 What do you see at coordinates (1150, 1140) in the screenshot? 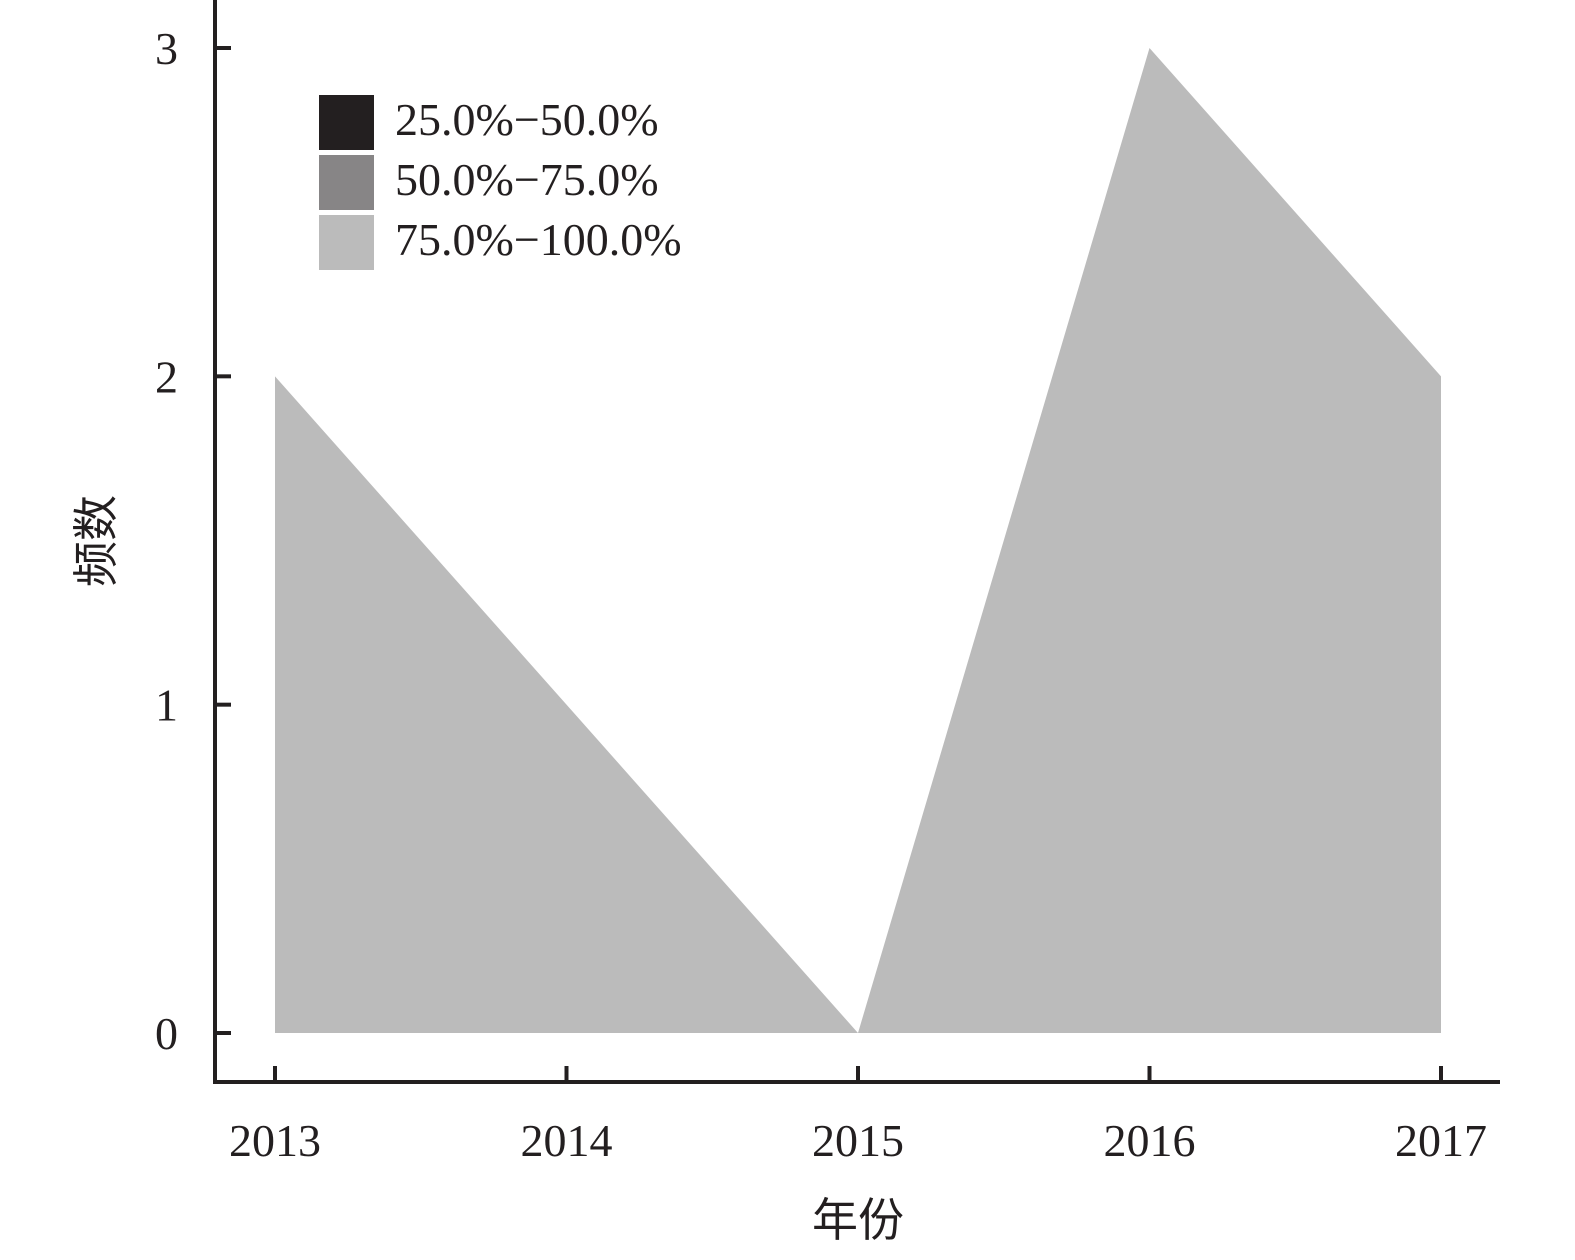
I see `x-tick-label: 2016` at bounding box center [1150, 1140].